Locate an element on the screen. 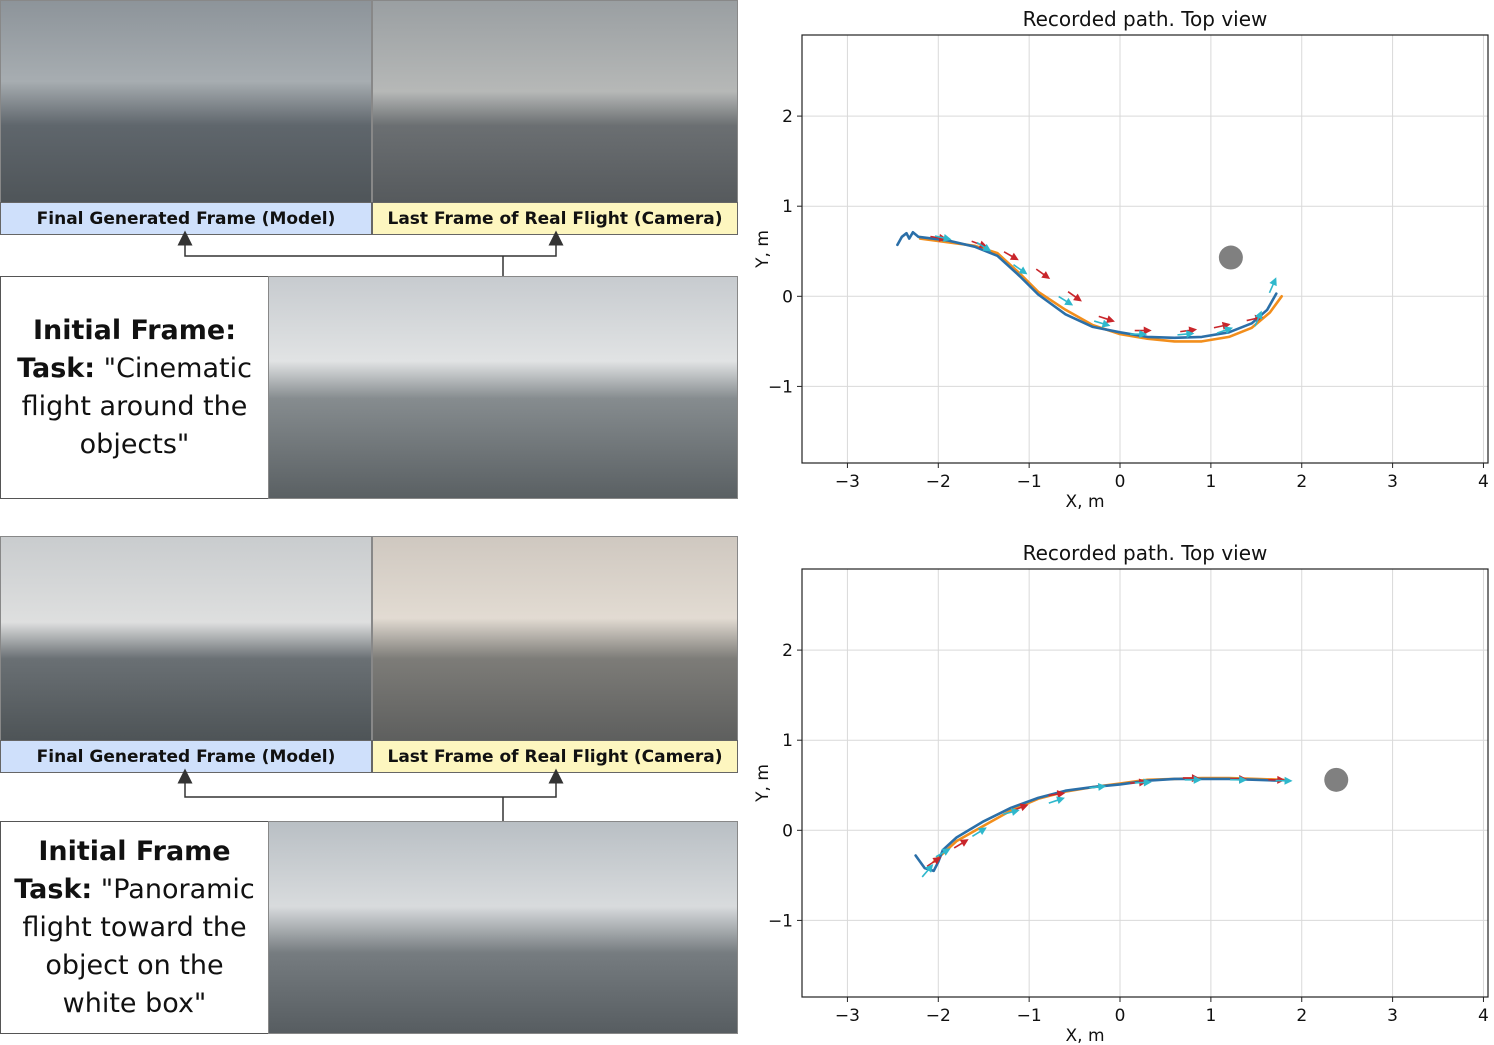  task-text-1: "Cinematic flight around the objects" is located at coordinates (136, 406).